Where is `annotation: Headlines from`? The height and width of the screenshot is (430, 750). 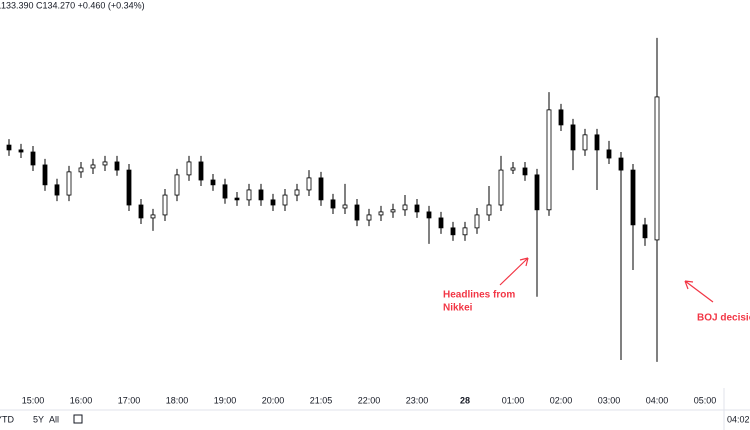 annotation: Headlines from is located at coordinates (479, 295).